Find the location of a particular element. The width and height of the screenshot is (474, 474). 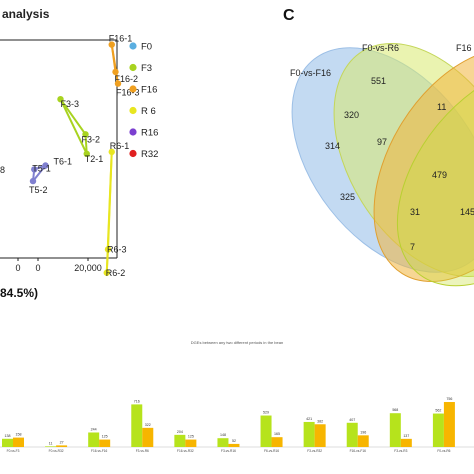

x-tick-label: 0 is located at coordinates (37, 268).